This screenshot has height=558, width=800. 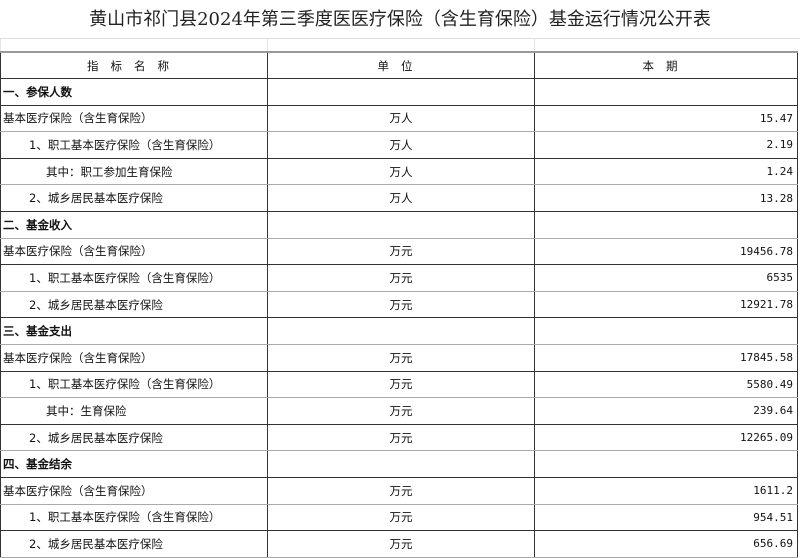 I want to click on section-row: 四、基金结余, so click(x=399, y=464).